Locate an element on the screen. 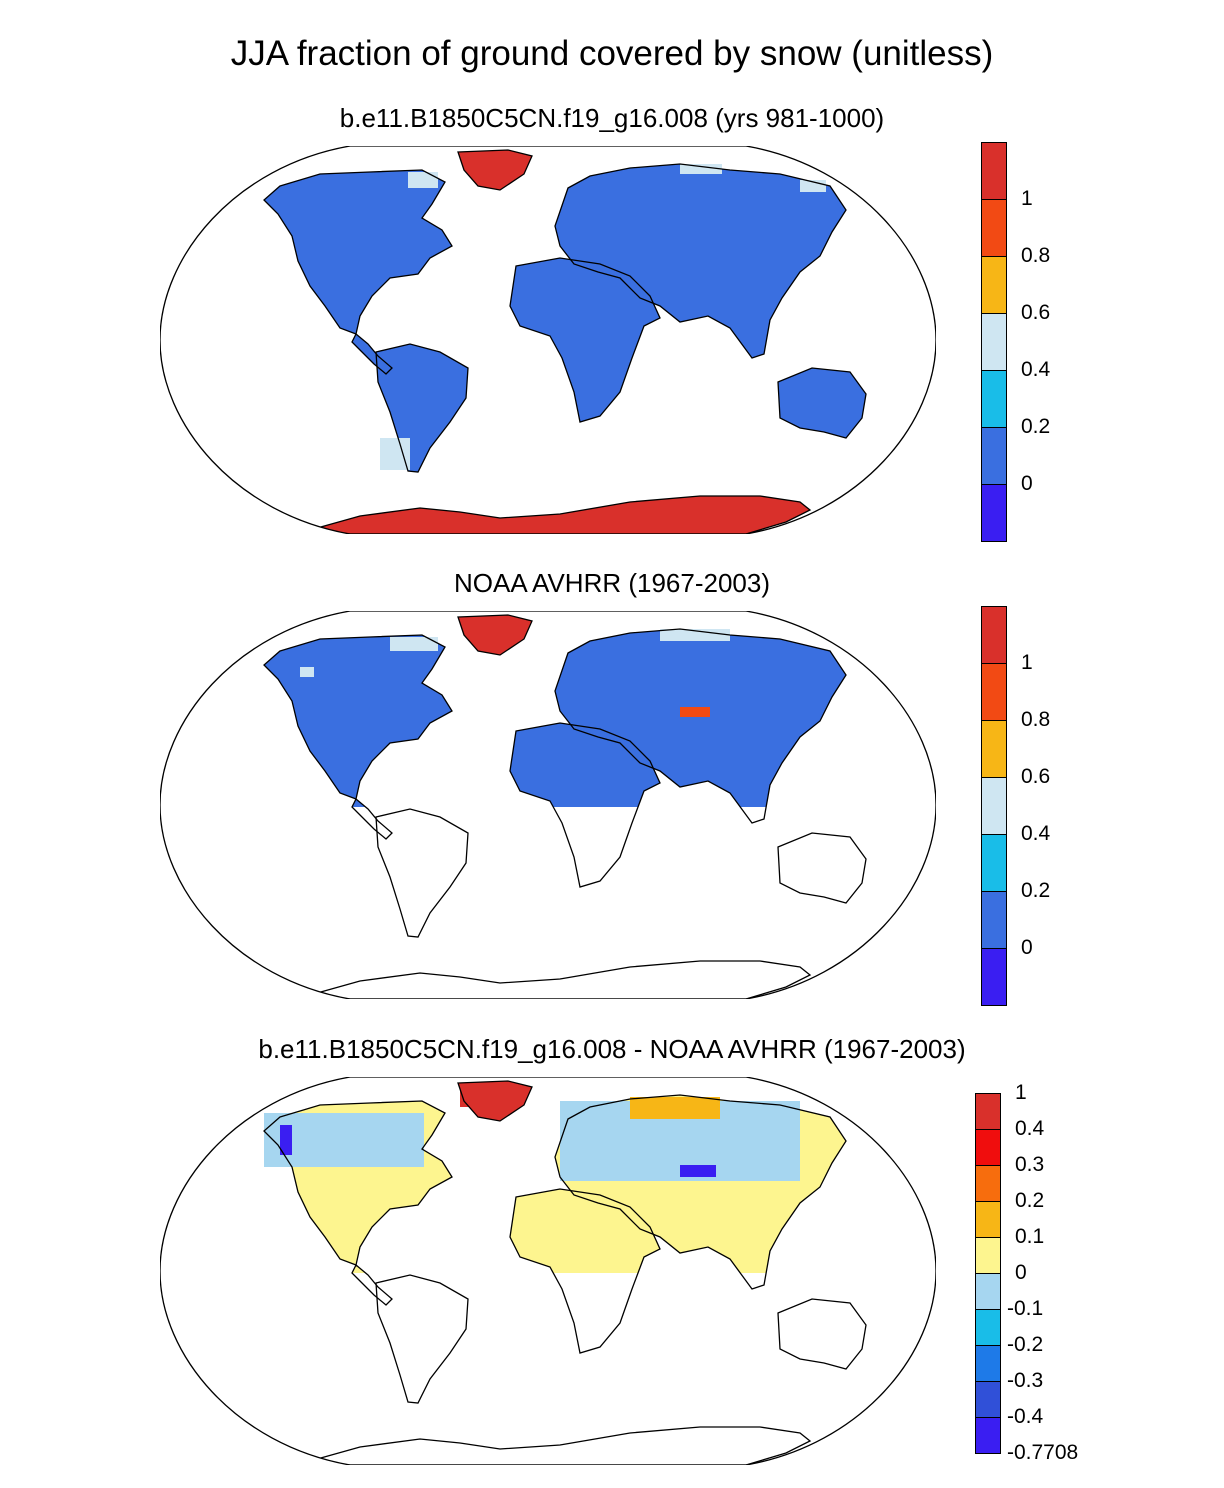  panel-2-title: NOAA AVHRR (1967-2003) is located at coordinates (612, 583).